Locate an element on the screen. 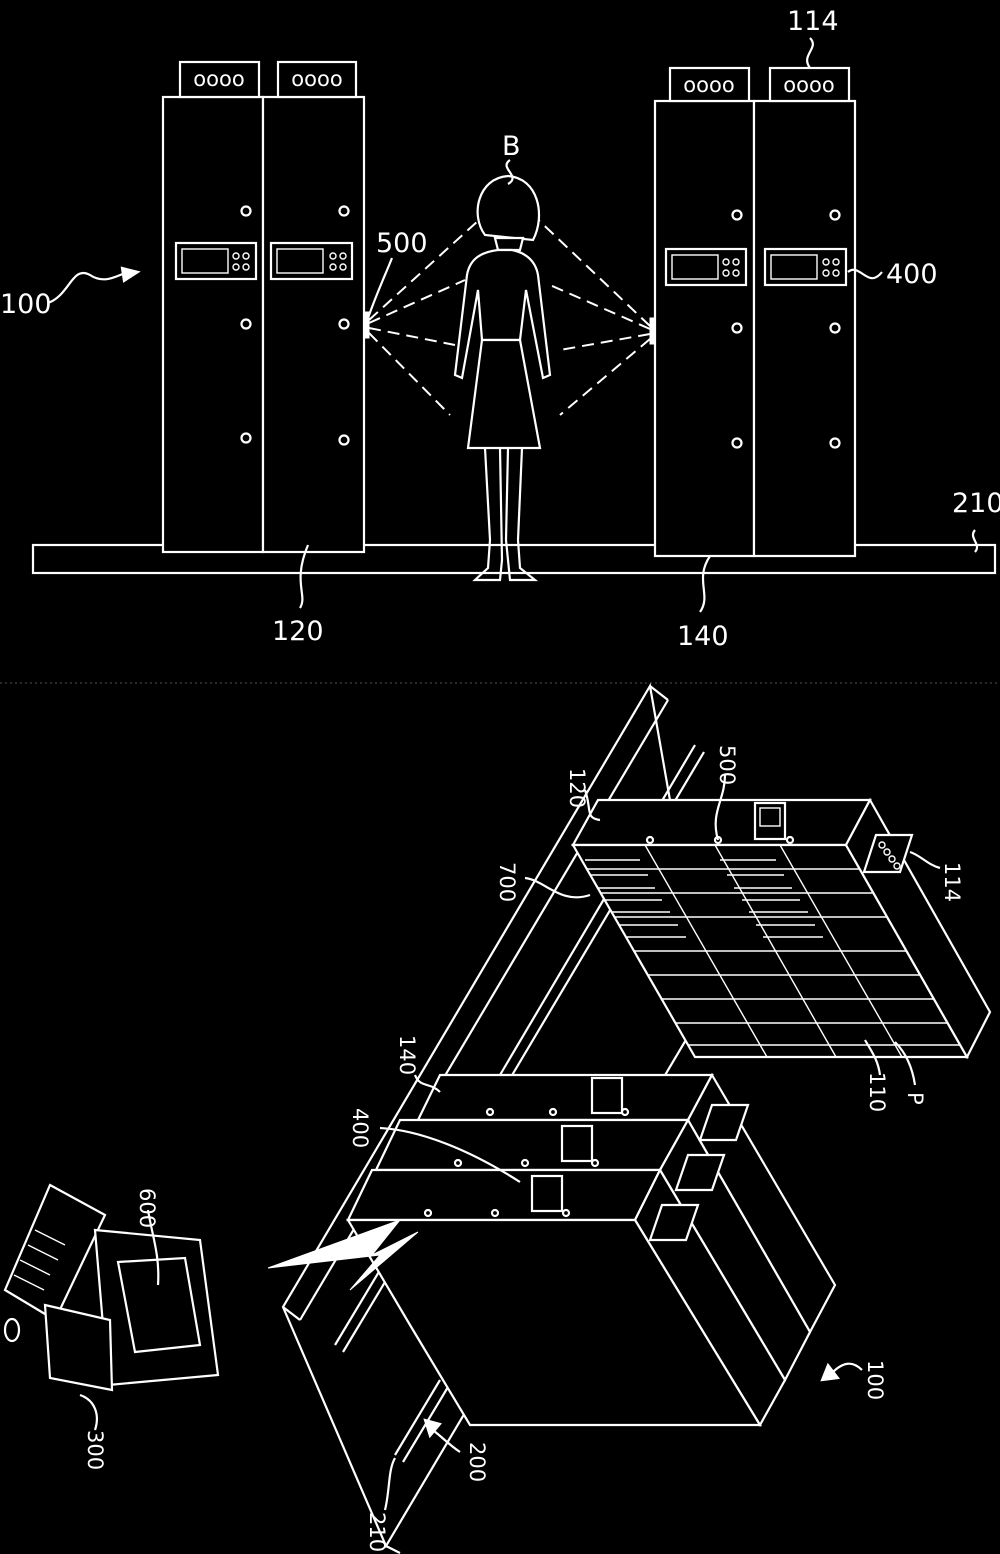 This screenshot has height=1554, width=1000. label-100: 100 is located at coordinates (26, 304).